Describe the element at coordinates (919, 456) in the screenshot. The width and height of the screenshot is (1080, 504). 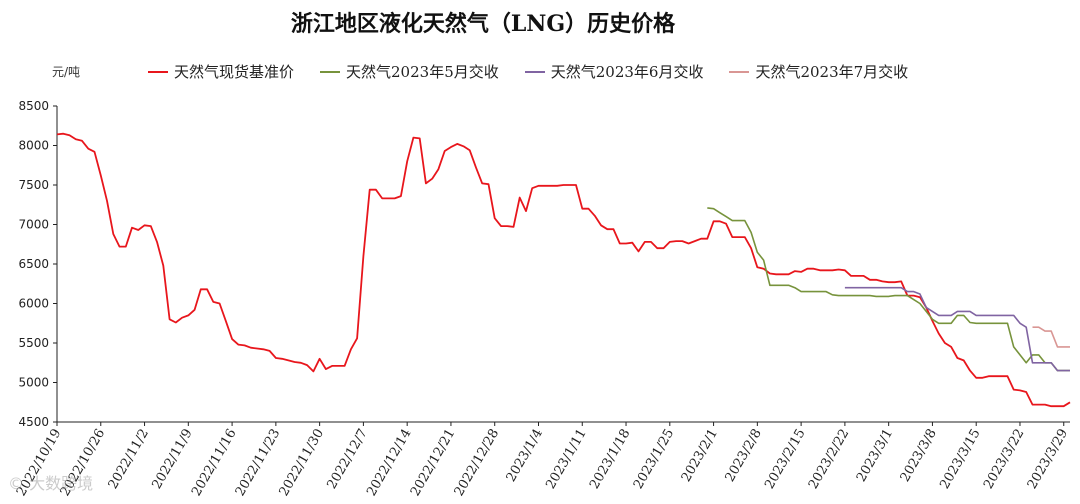
I see `x-tick-label: 2023/3/8` at that location.